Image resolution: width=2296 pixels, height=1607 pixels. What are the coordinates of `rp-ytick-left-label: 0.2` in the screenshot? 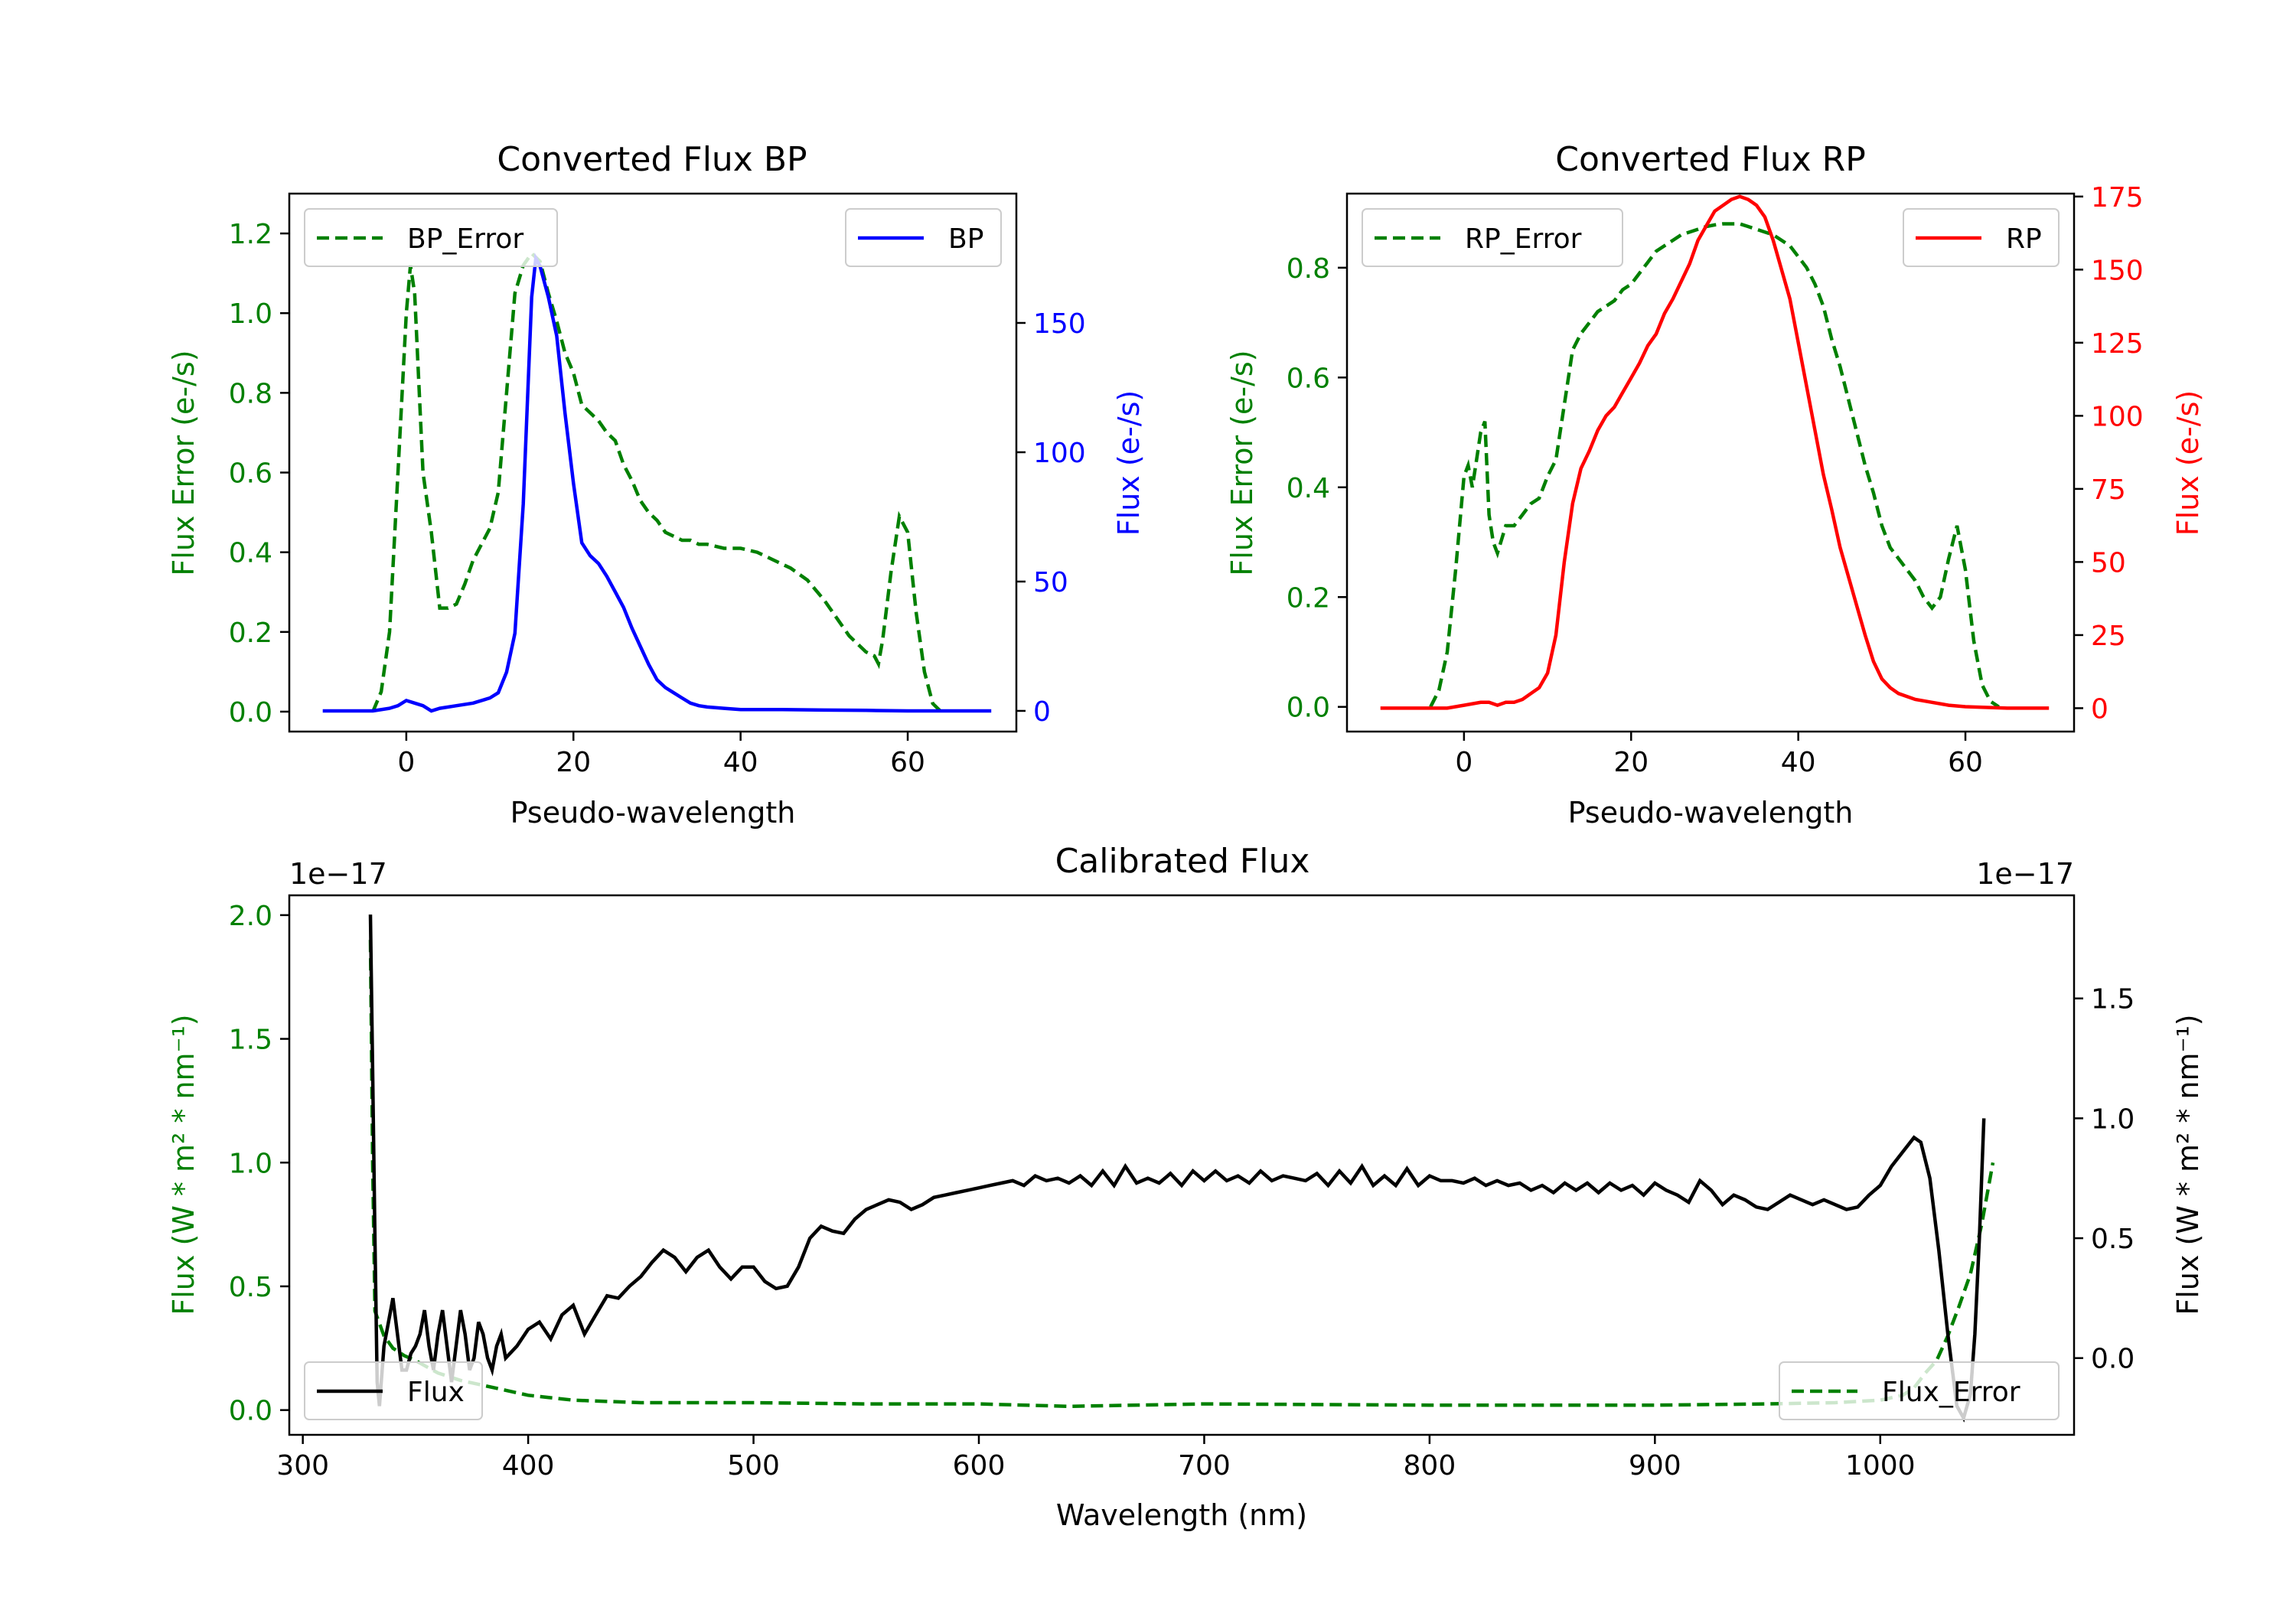 It's located at (1308, 598).